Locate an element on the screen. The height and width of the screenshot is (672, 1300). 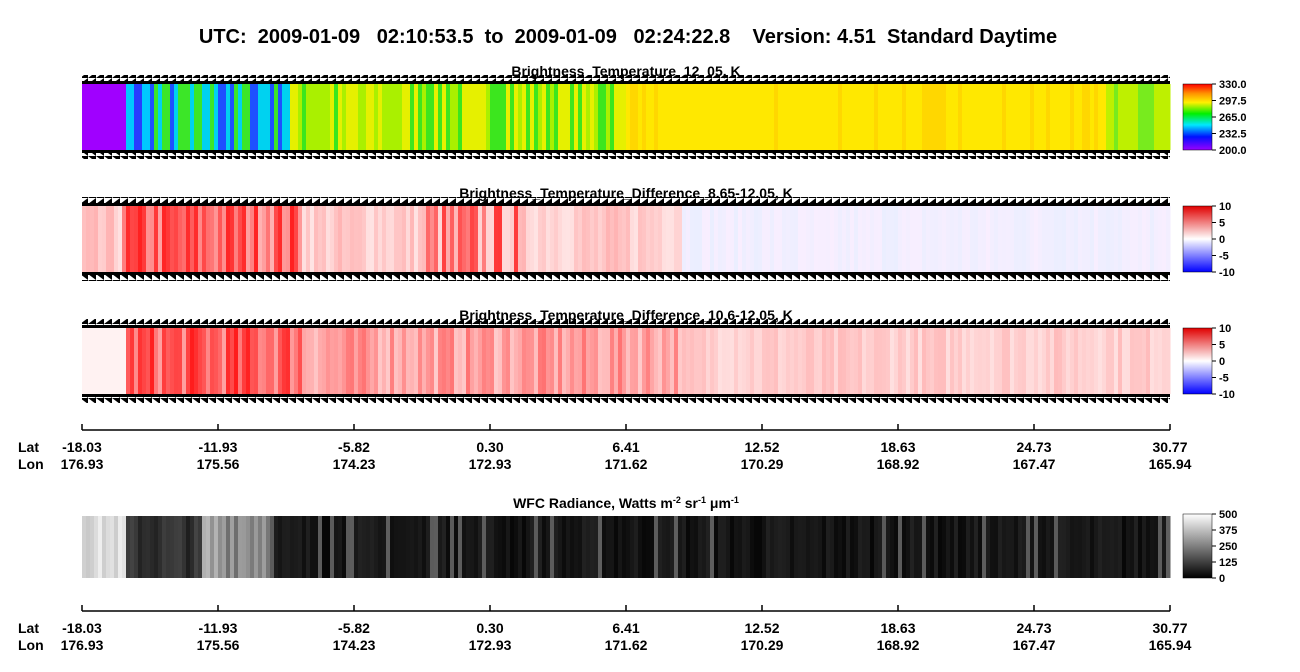
colorbar-label: -10 is located at coordinates (1227, 395).